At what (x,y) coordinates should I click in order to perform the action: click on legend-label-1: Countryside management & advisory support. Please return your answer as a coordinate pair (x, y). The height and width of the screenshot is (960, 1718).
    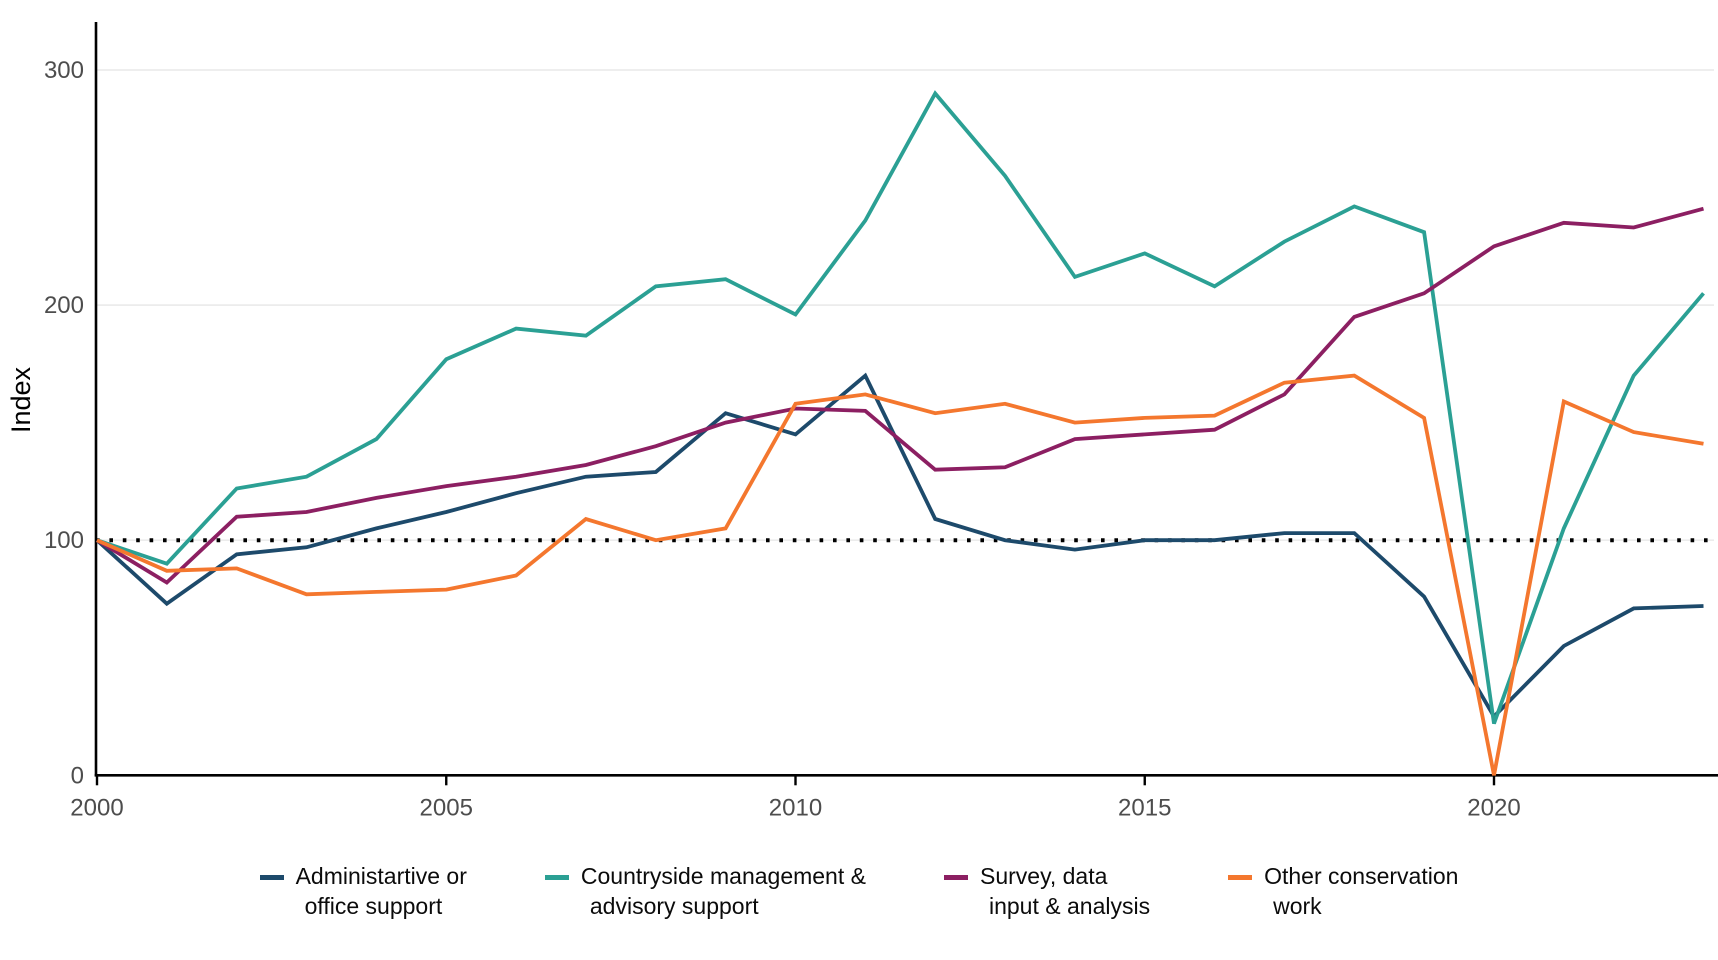
    Looking at the image, I should click on (723, 891).